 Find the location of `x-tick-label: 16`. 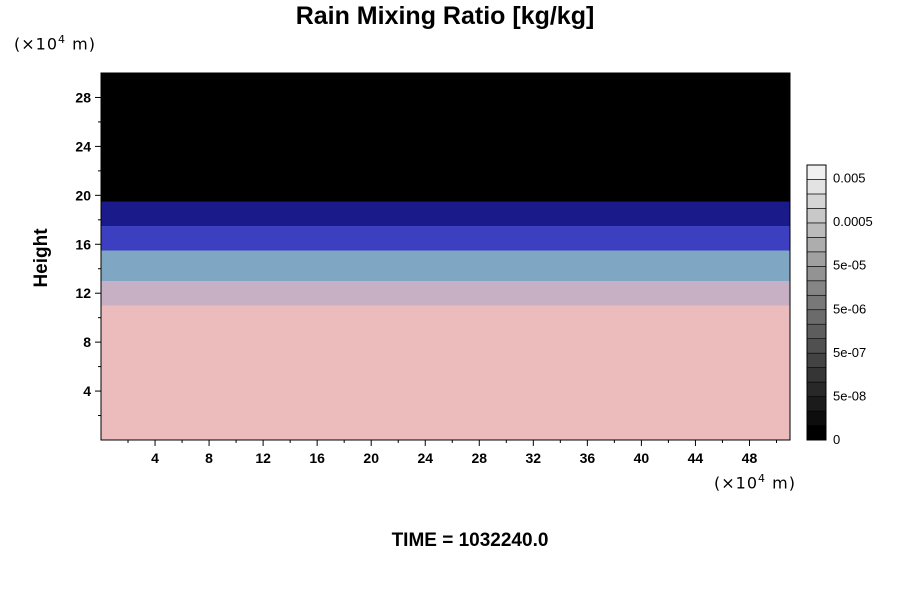

x-tick-label: 16 is located at coordinates (317, 458).